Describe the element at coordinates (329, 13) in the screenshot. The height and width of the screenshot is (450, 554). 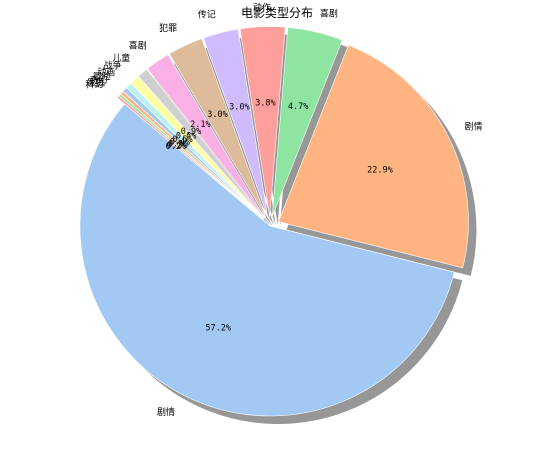
I see `slice-label-2: 喜剧` at that location.